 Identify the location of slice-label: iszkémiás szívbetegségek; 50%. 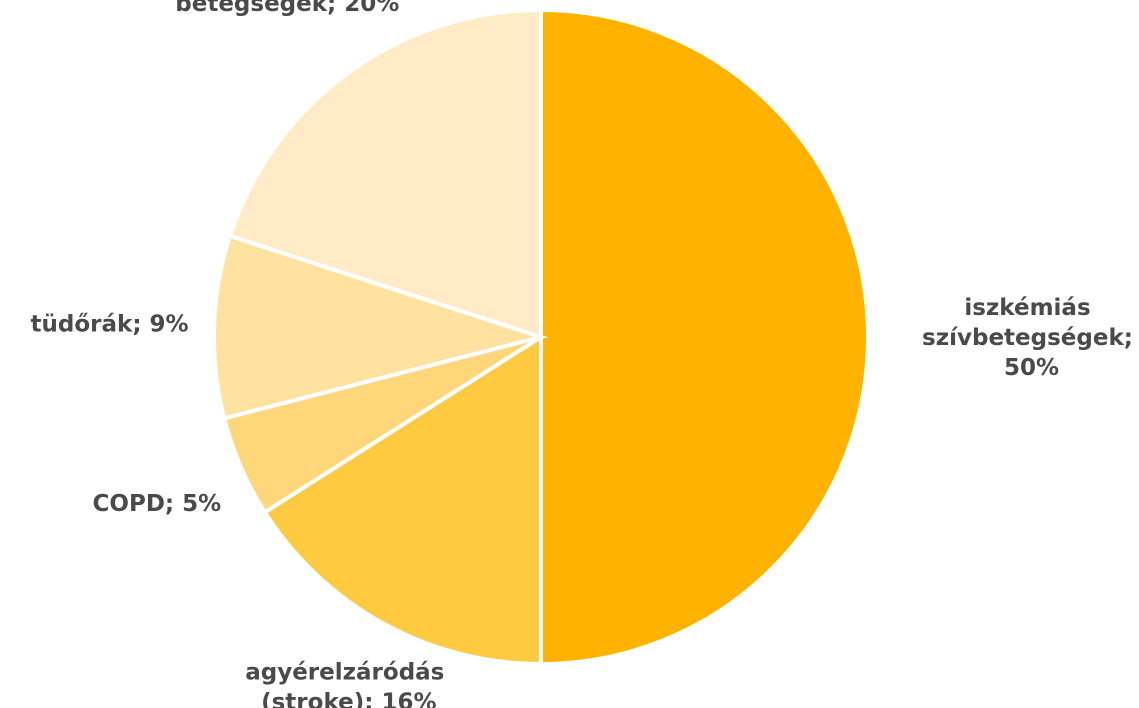
(1030, 338).